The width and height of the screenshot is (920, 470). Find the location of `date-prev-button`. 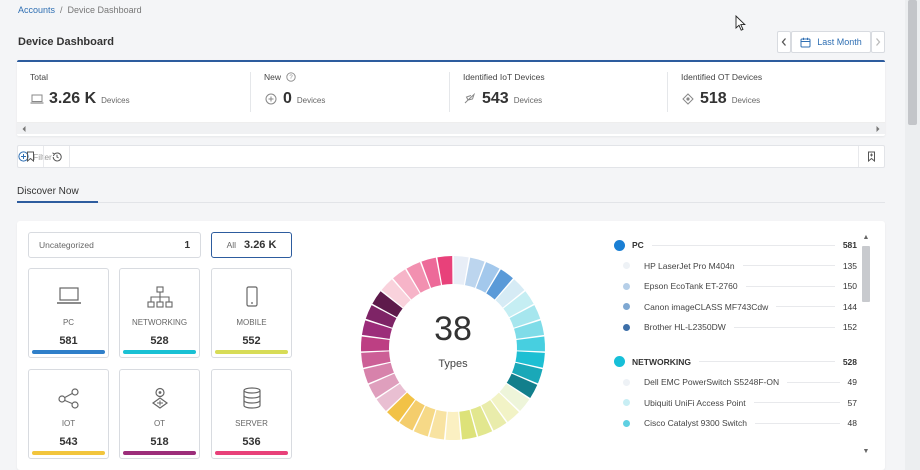

date-prev-button is located at coordinates (784, 42).